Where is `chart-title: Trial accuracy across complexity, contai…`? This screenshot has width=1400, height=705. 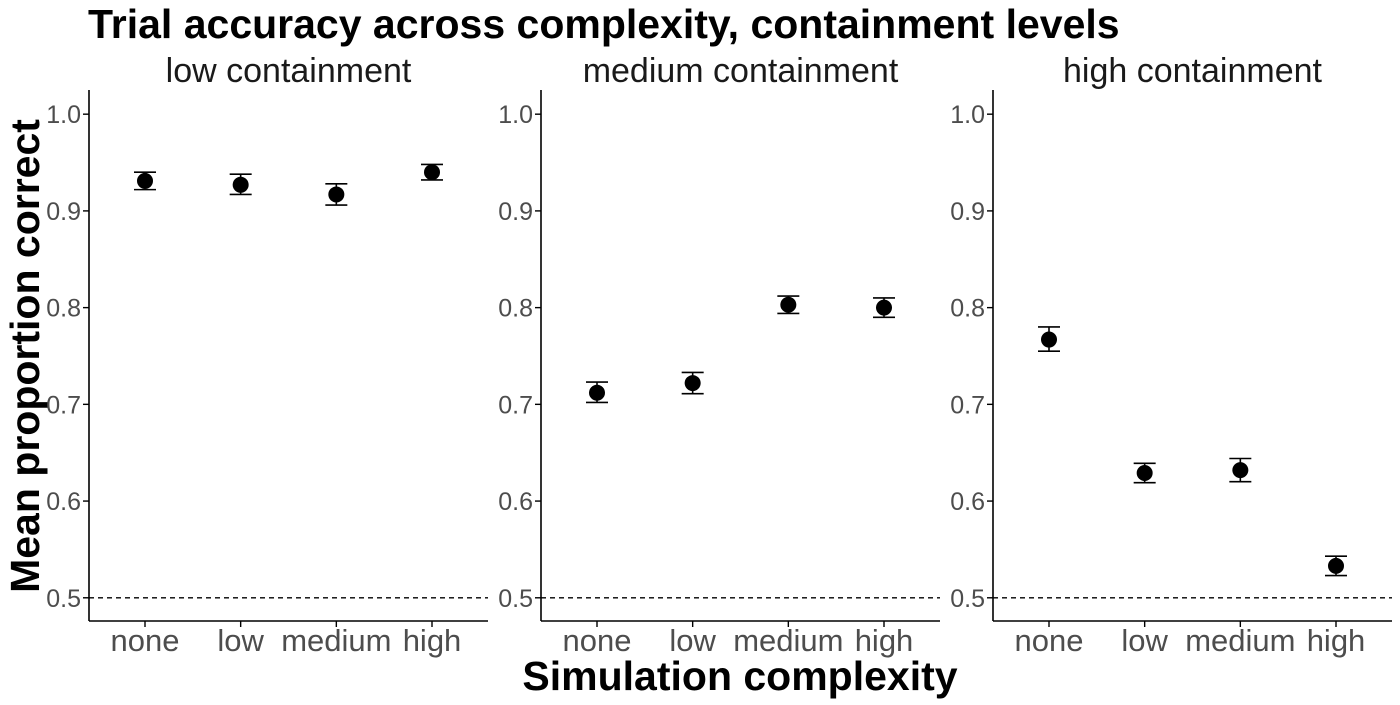 chart-title: Trial accuracy across complexity, contai… is located at coordinates (604, 24).